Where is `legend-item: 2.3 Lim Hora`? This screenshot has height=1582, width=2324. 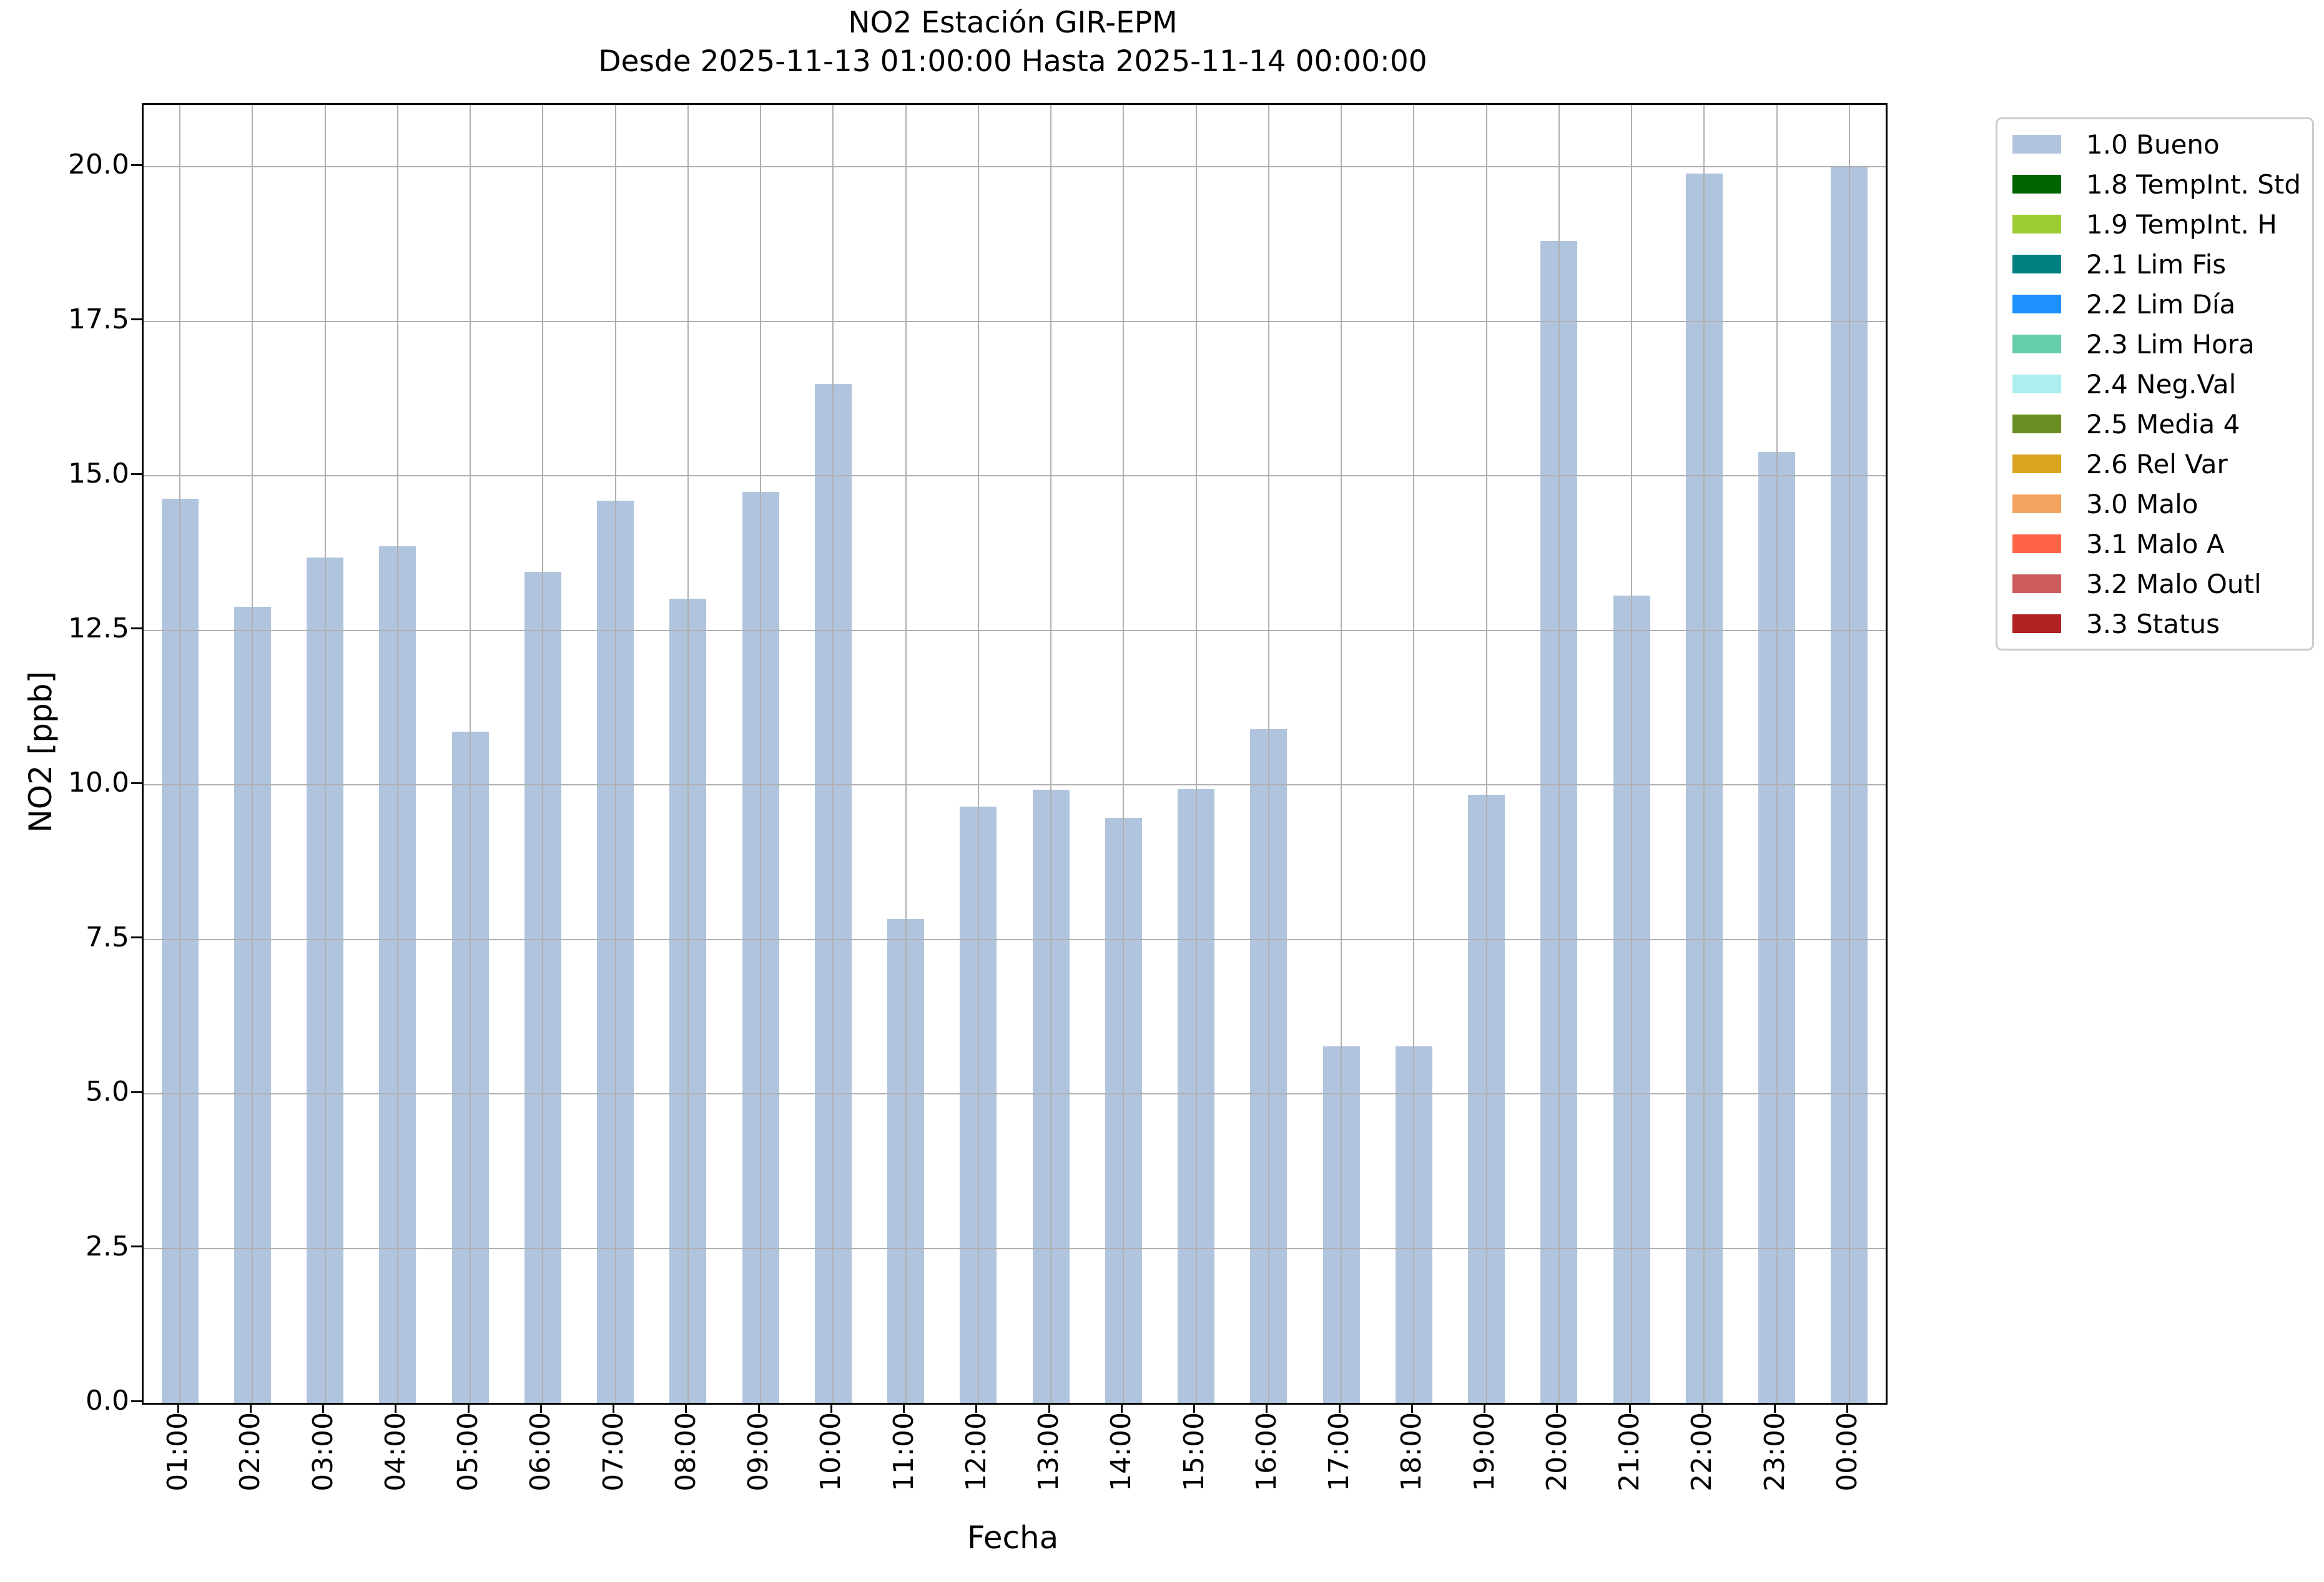
legend-item: 2.3 Lim Hora is located at coordinates (2154, 344).